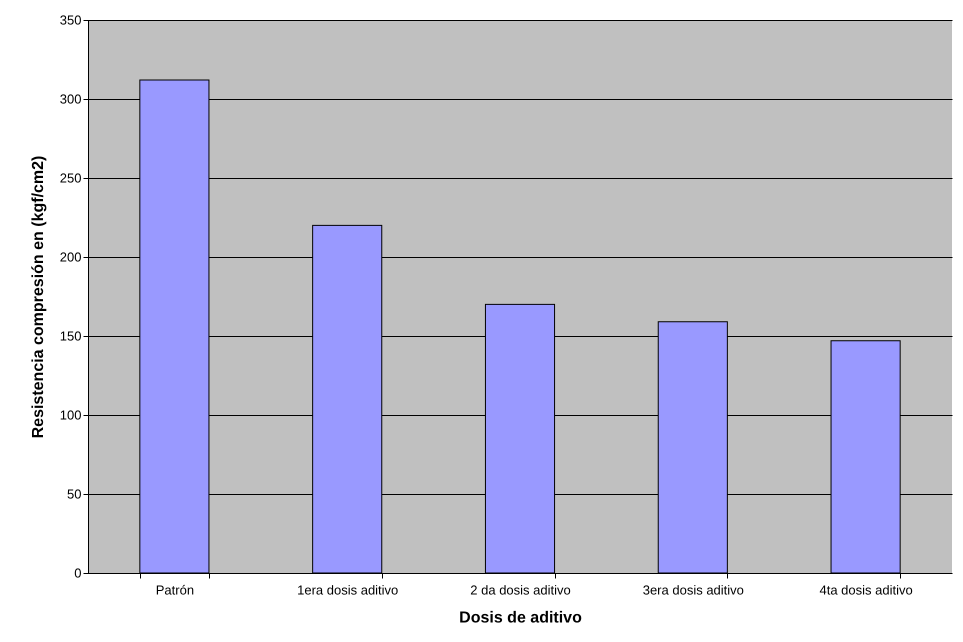 Image resolution: width=963 pixels, height=642 pixels. Describe the element at coordinates (866, 590) in the screenshot. I see `x-tick-label: 4ta dosis aditivo` at that location.